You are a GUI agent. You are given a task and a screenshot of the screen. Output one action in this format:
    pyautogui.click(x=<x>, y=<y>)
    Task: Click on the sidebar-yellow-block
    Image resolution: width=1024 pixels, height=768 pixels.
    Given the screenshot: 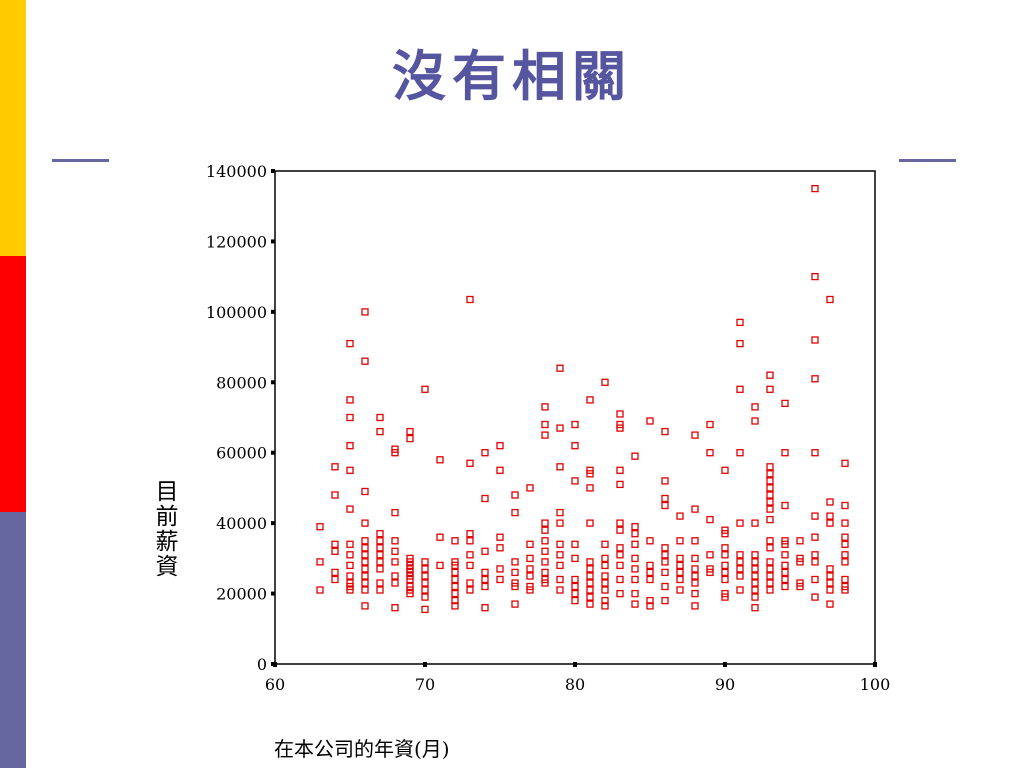 What is the action you would take?
    pyautogui.click(x=13, y=128)
    